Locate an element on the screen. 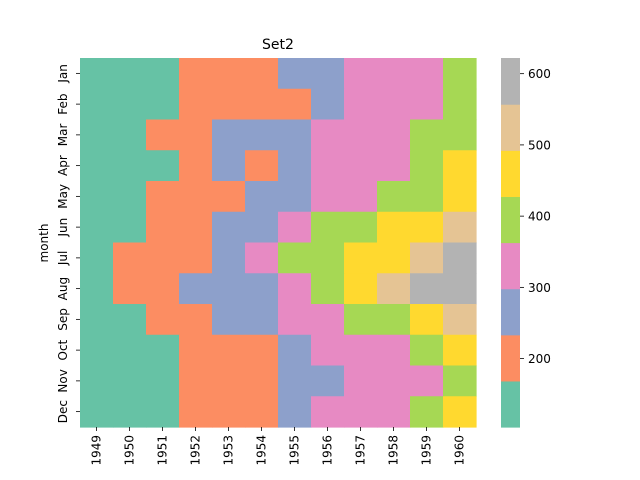 This screenshot has height=480, width=640. y-tick-label: Nov is located at coordinates (63, 380).